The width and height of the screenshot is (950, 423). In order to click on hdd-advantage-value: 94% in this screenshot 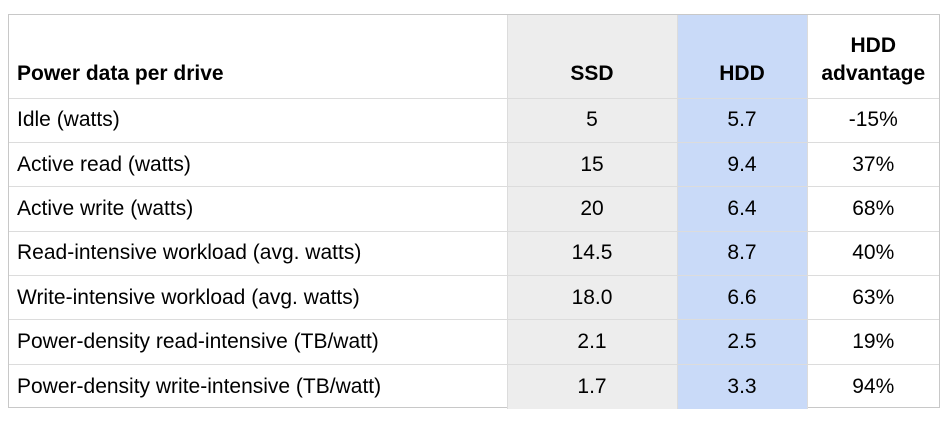, I will do `click(872, 386)`.